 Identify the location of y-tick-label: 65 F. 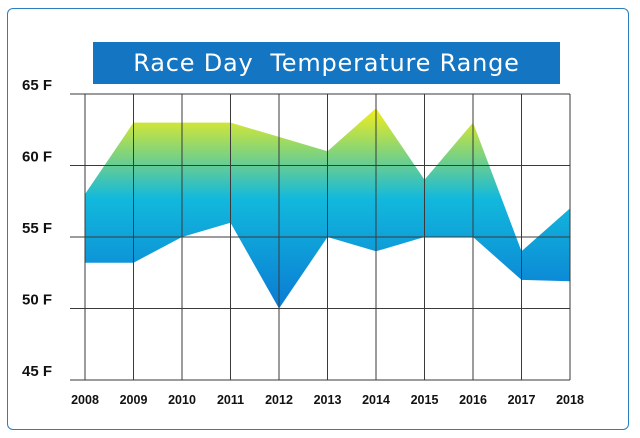
(37, 85).